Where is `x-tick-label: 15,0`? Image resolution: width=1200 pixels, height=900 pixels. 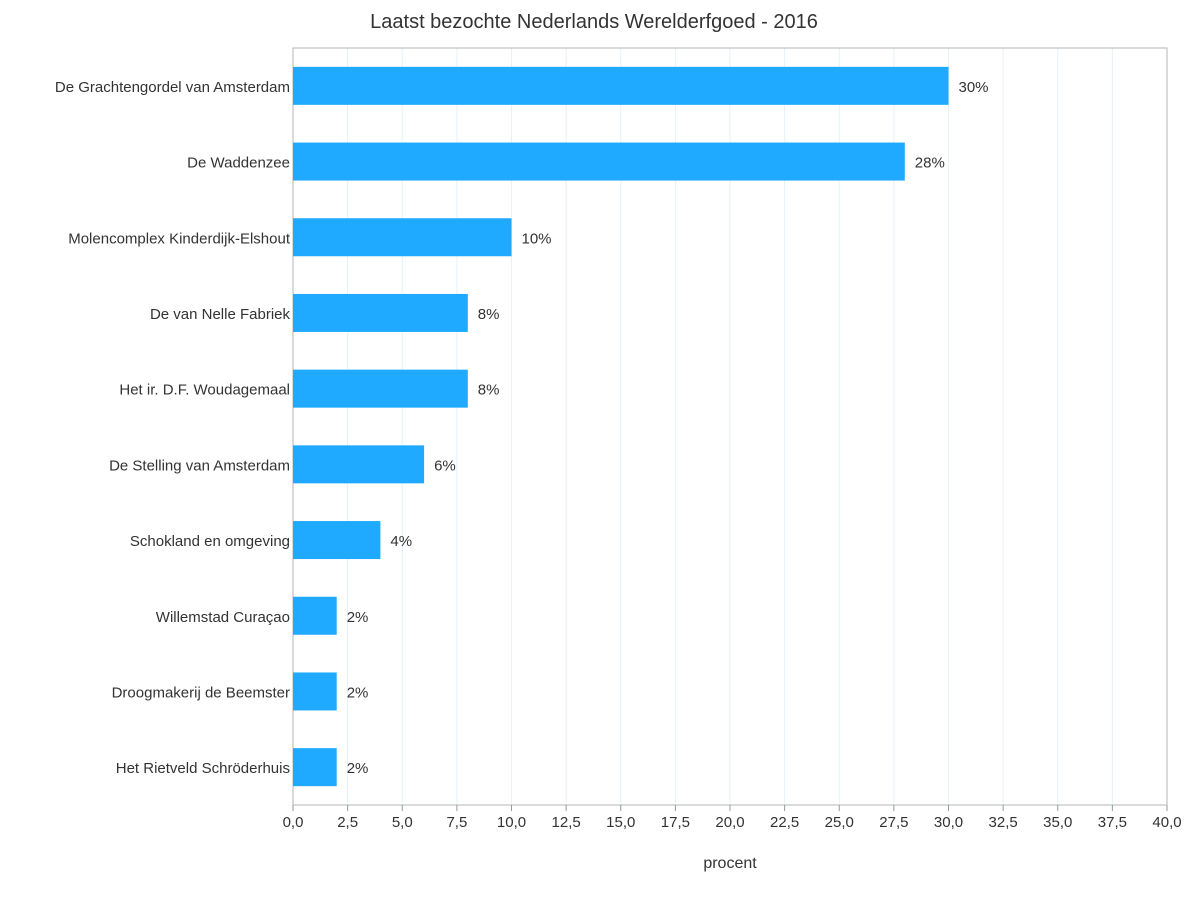 x-tick-label: 15,0 is located at coordinates (620, 822).